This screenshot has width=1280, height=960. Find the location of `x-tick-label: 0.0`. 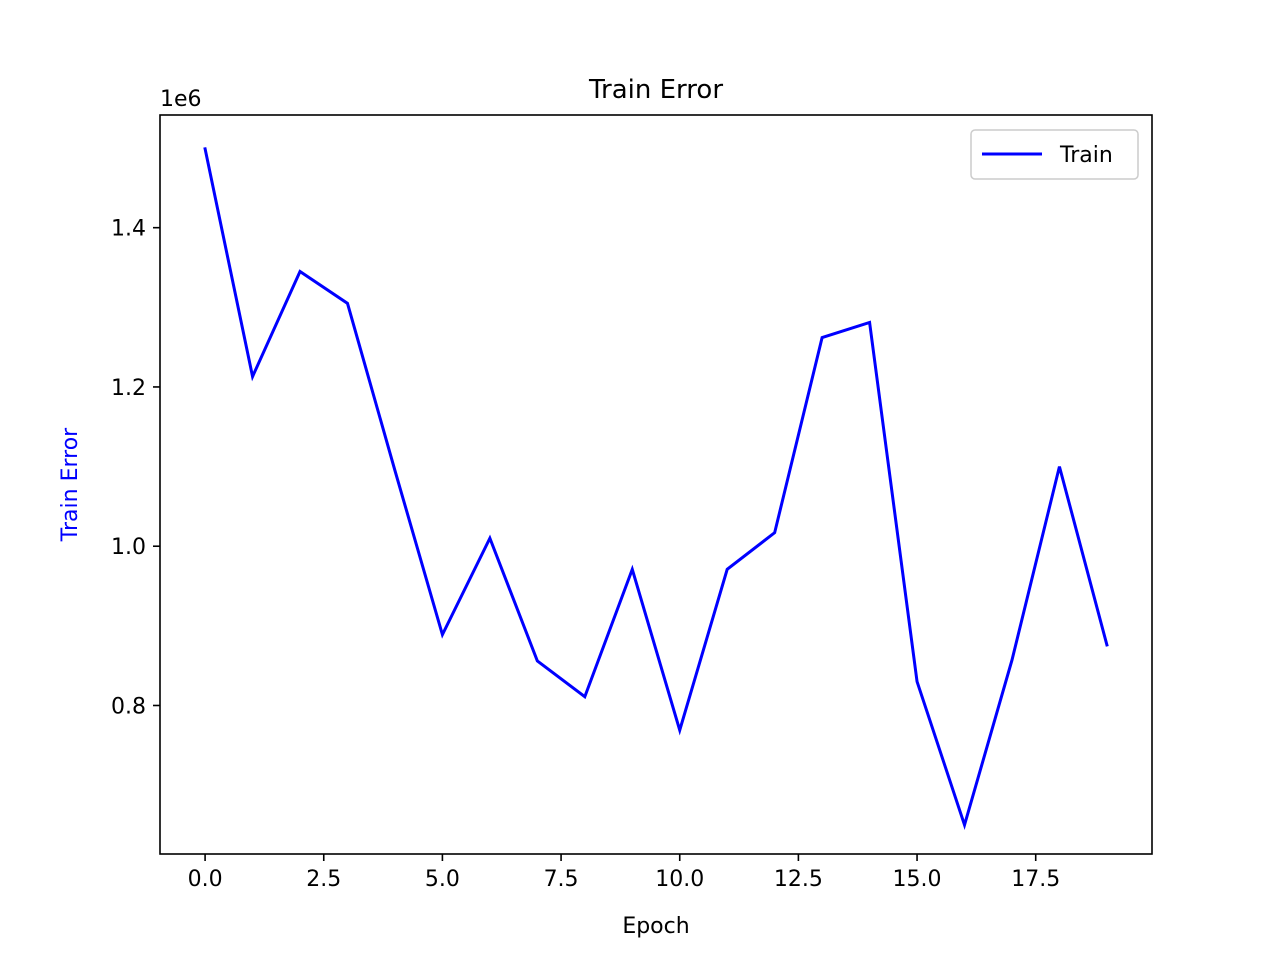

x-tick-label: 0.0 is located at coordinates (205, 879).